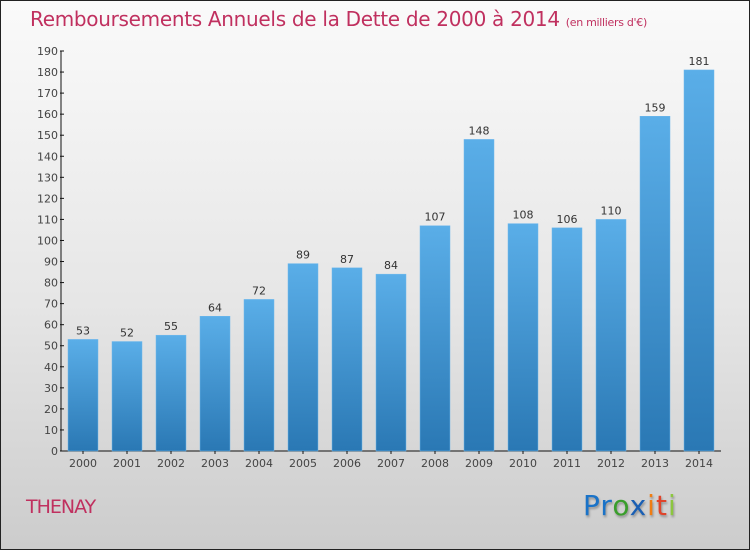  Describe the element at coordinates (303, 463) in the screenshot. I see `x-tick-label: 2005` at that location.